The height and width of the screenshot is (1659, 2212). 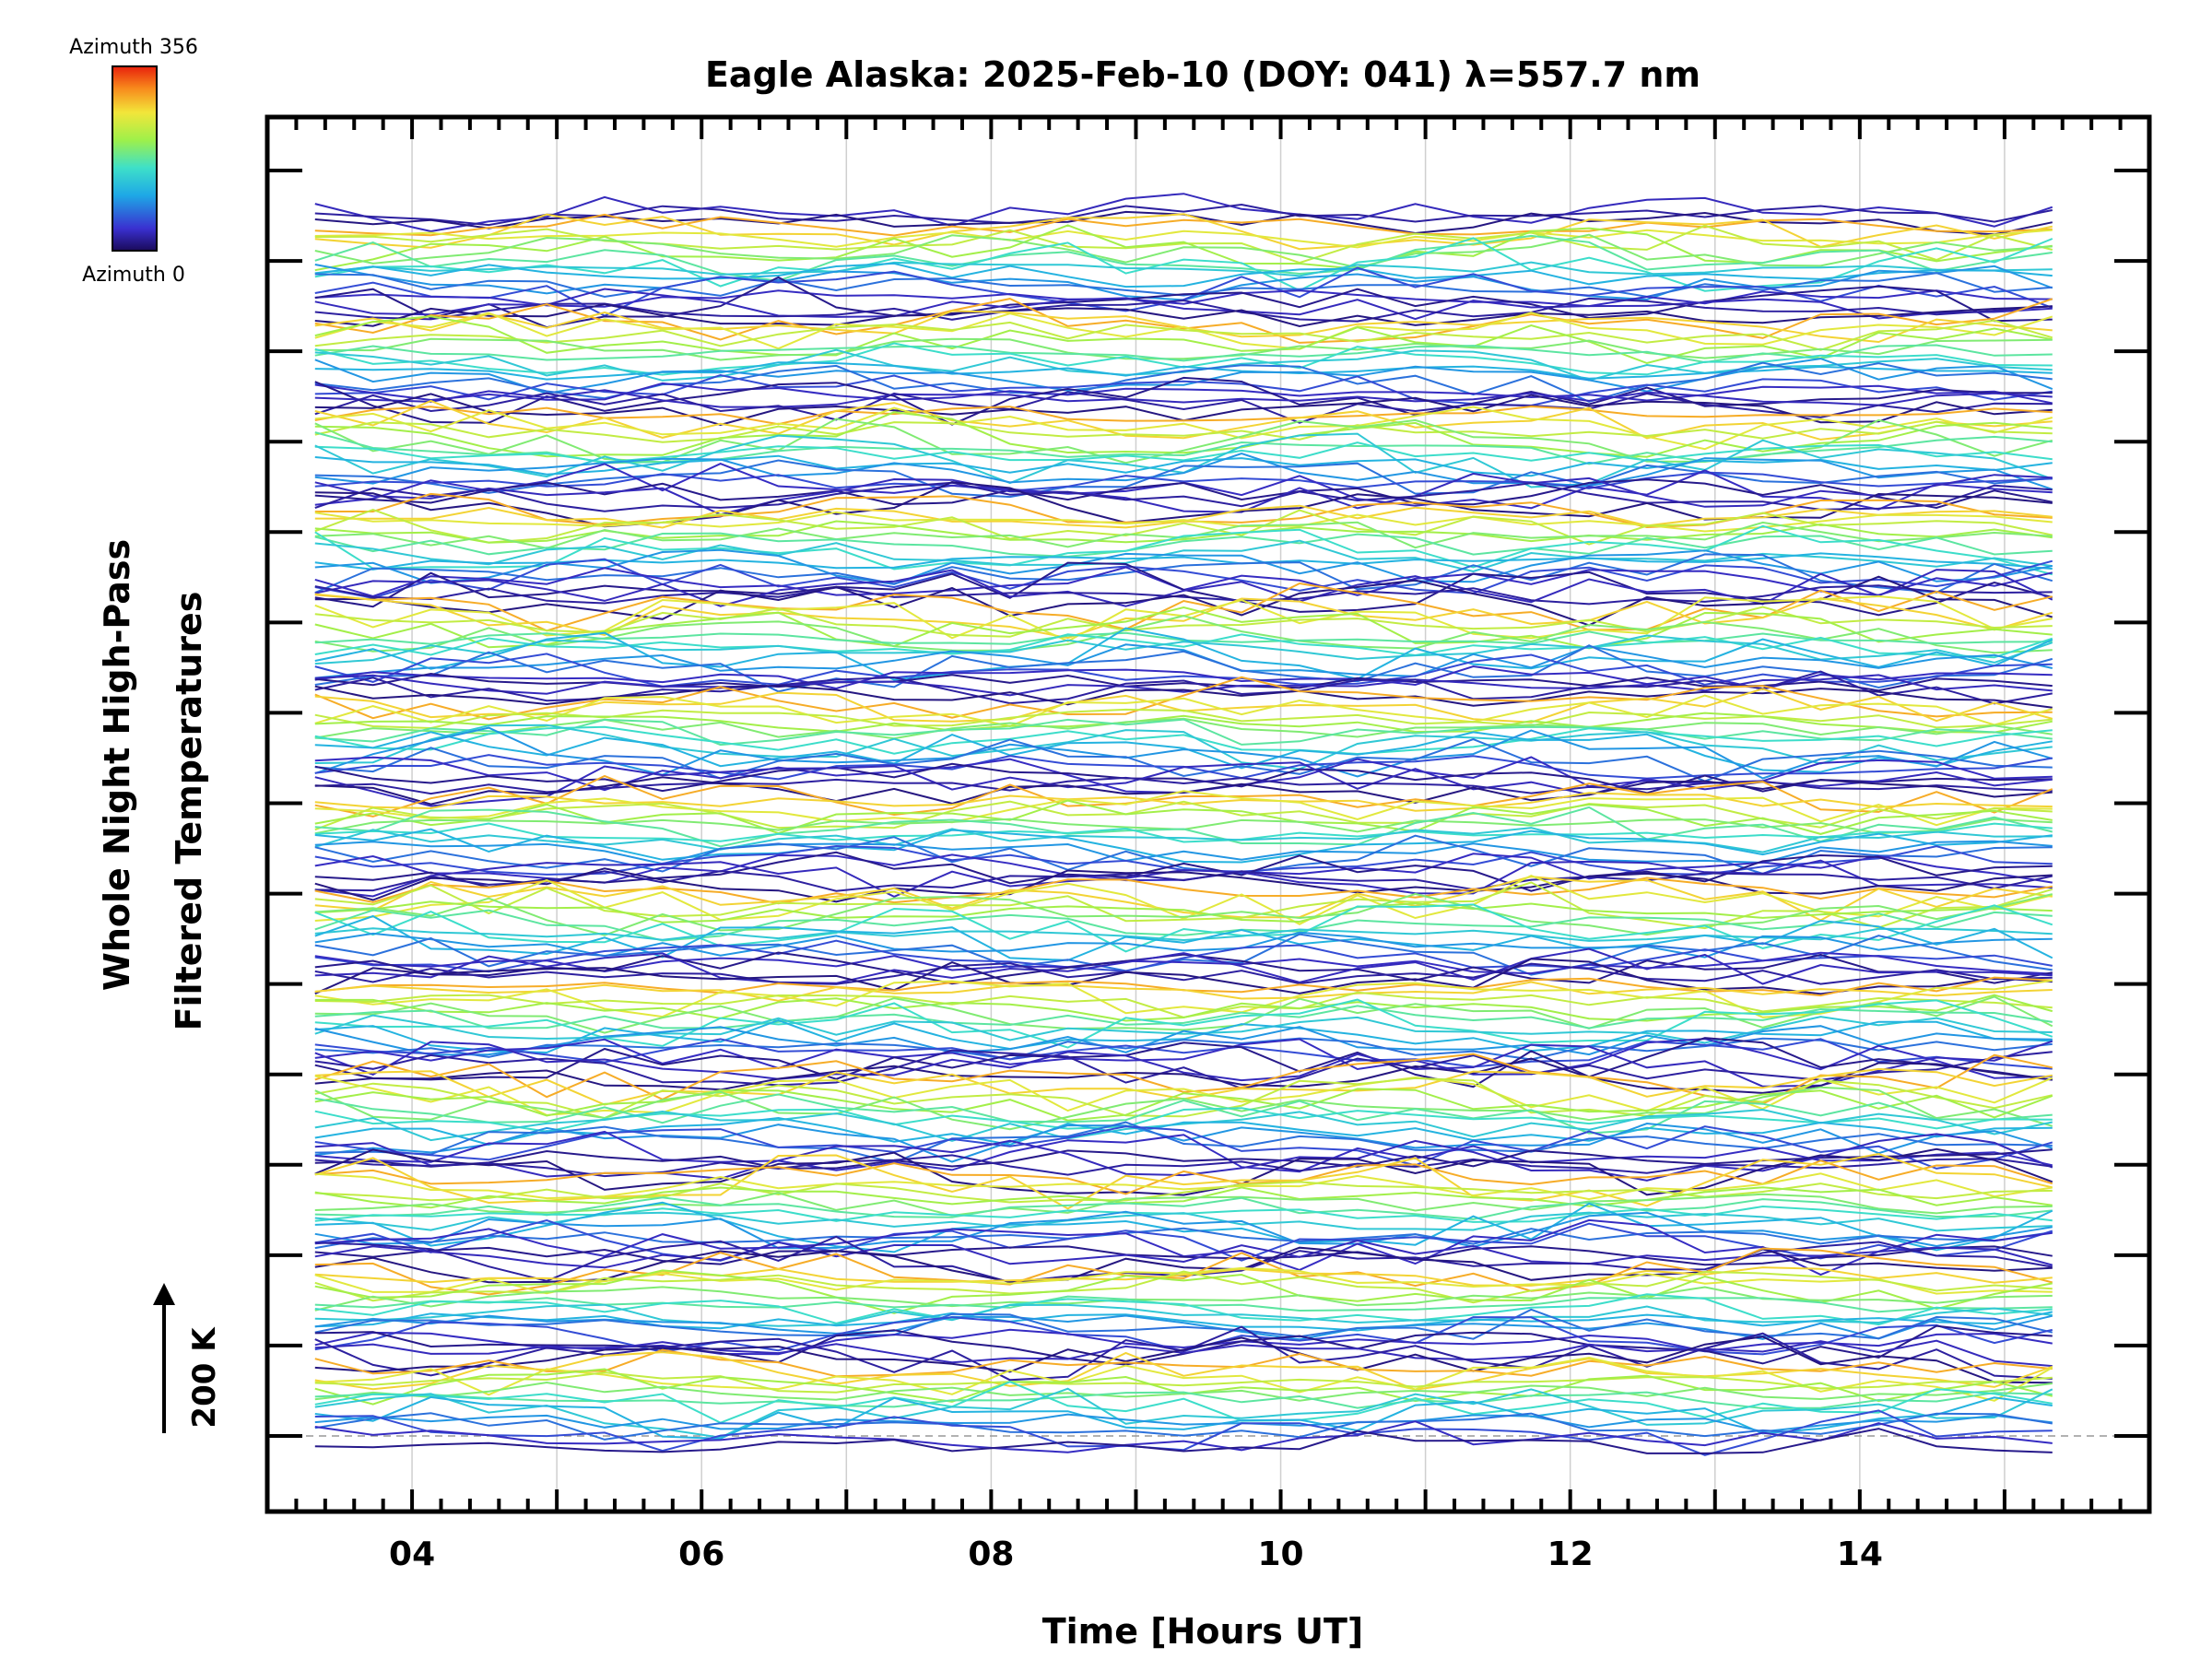 What do you see at coordinates (1203, 1631) in the screenshot?
I see `x-axis-label: Time [Hours UT]` at bounding box center [1203, 1631].